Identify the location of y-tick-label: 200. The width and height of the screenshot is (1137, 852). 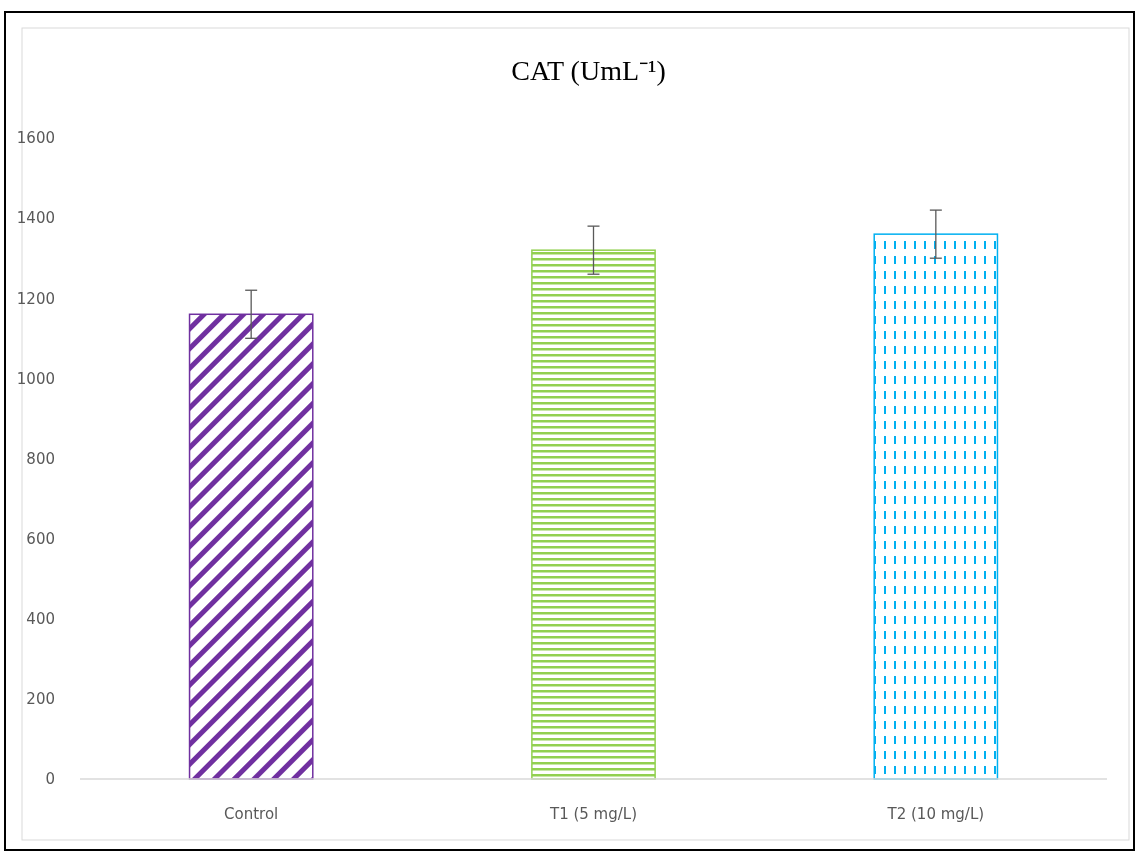
(40, 699).